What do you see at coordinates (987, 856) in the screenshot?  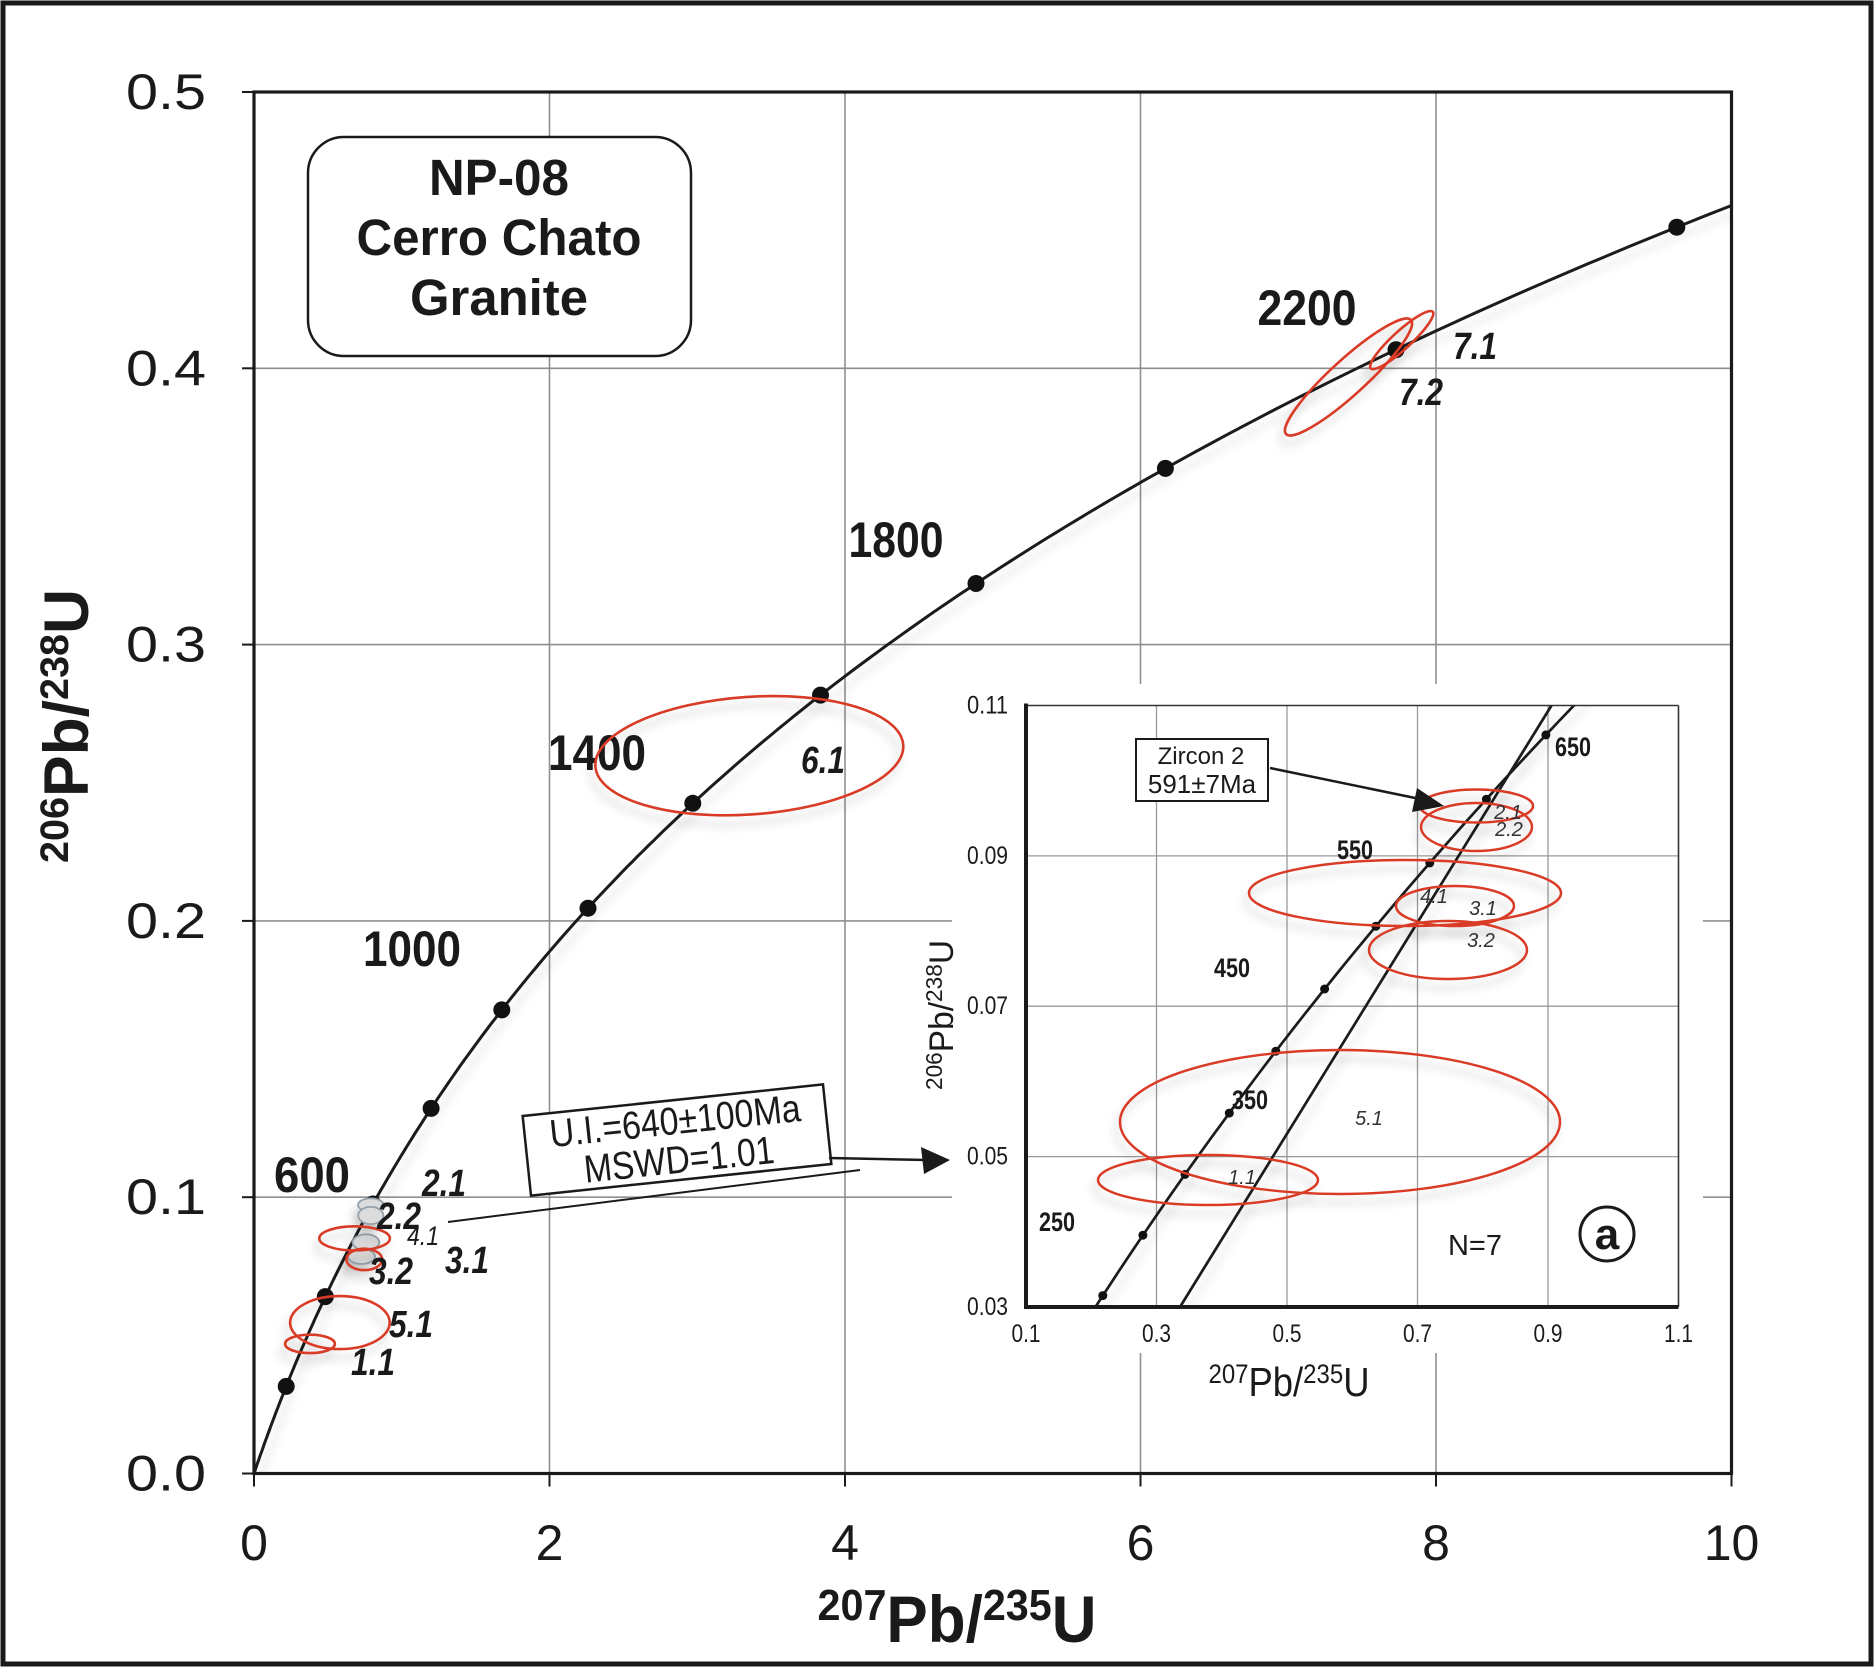 I see `svg-text: 0.09` at bounding box center [987, 856].